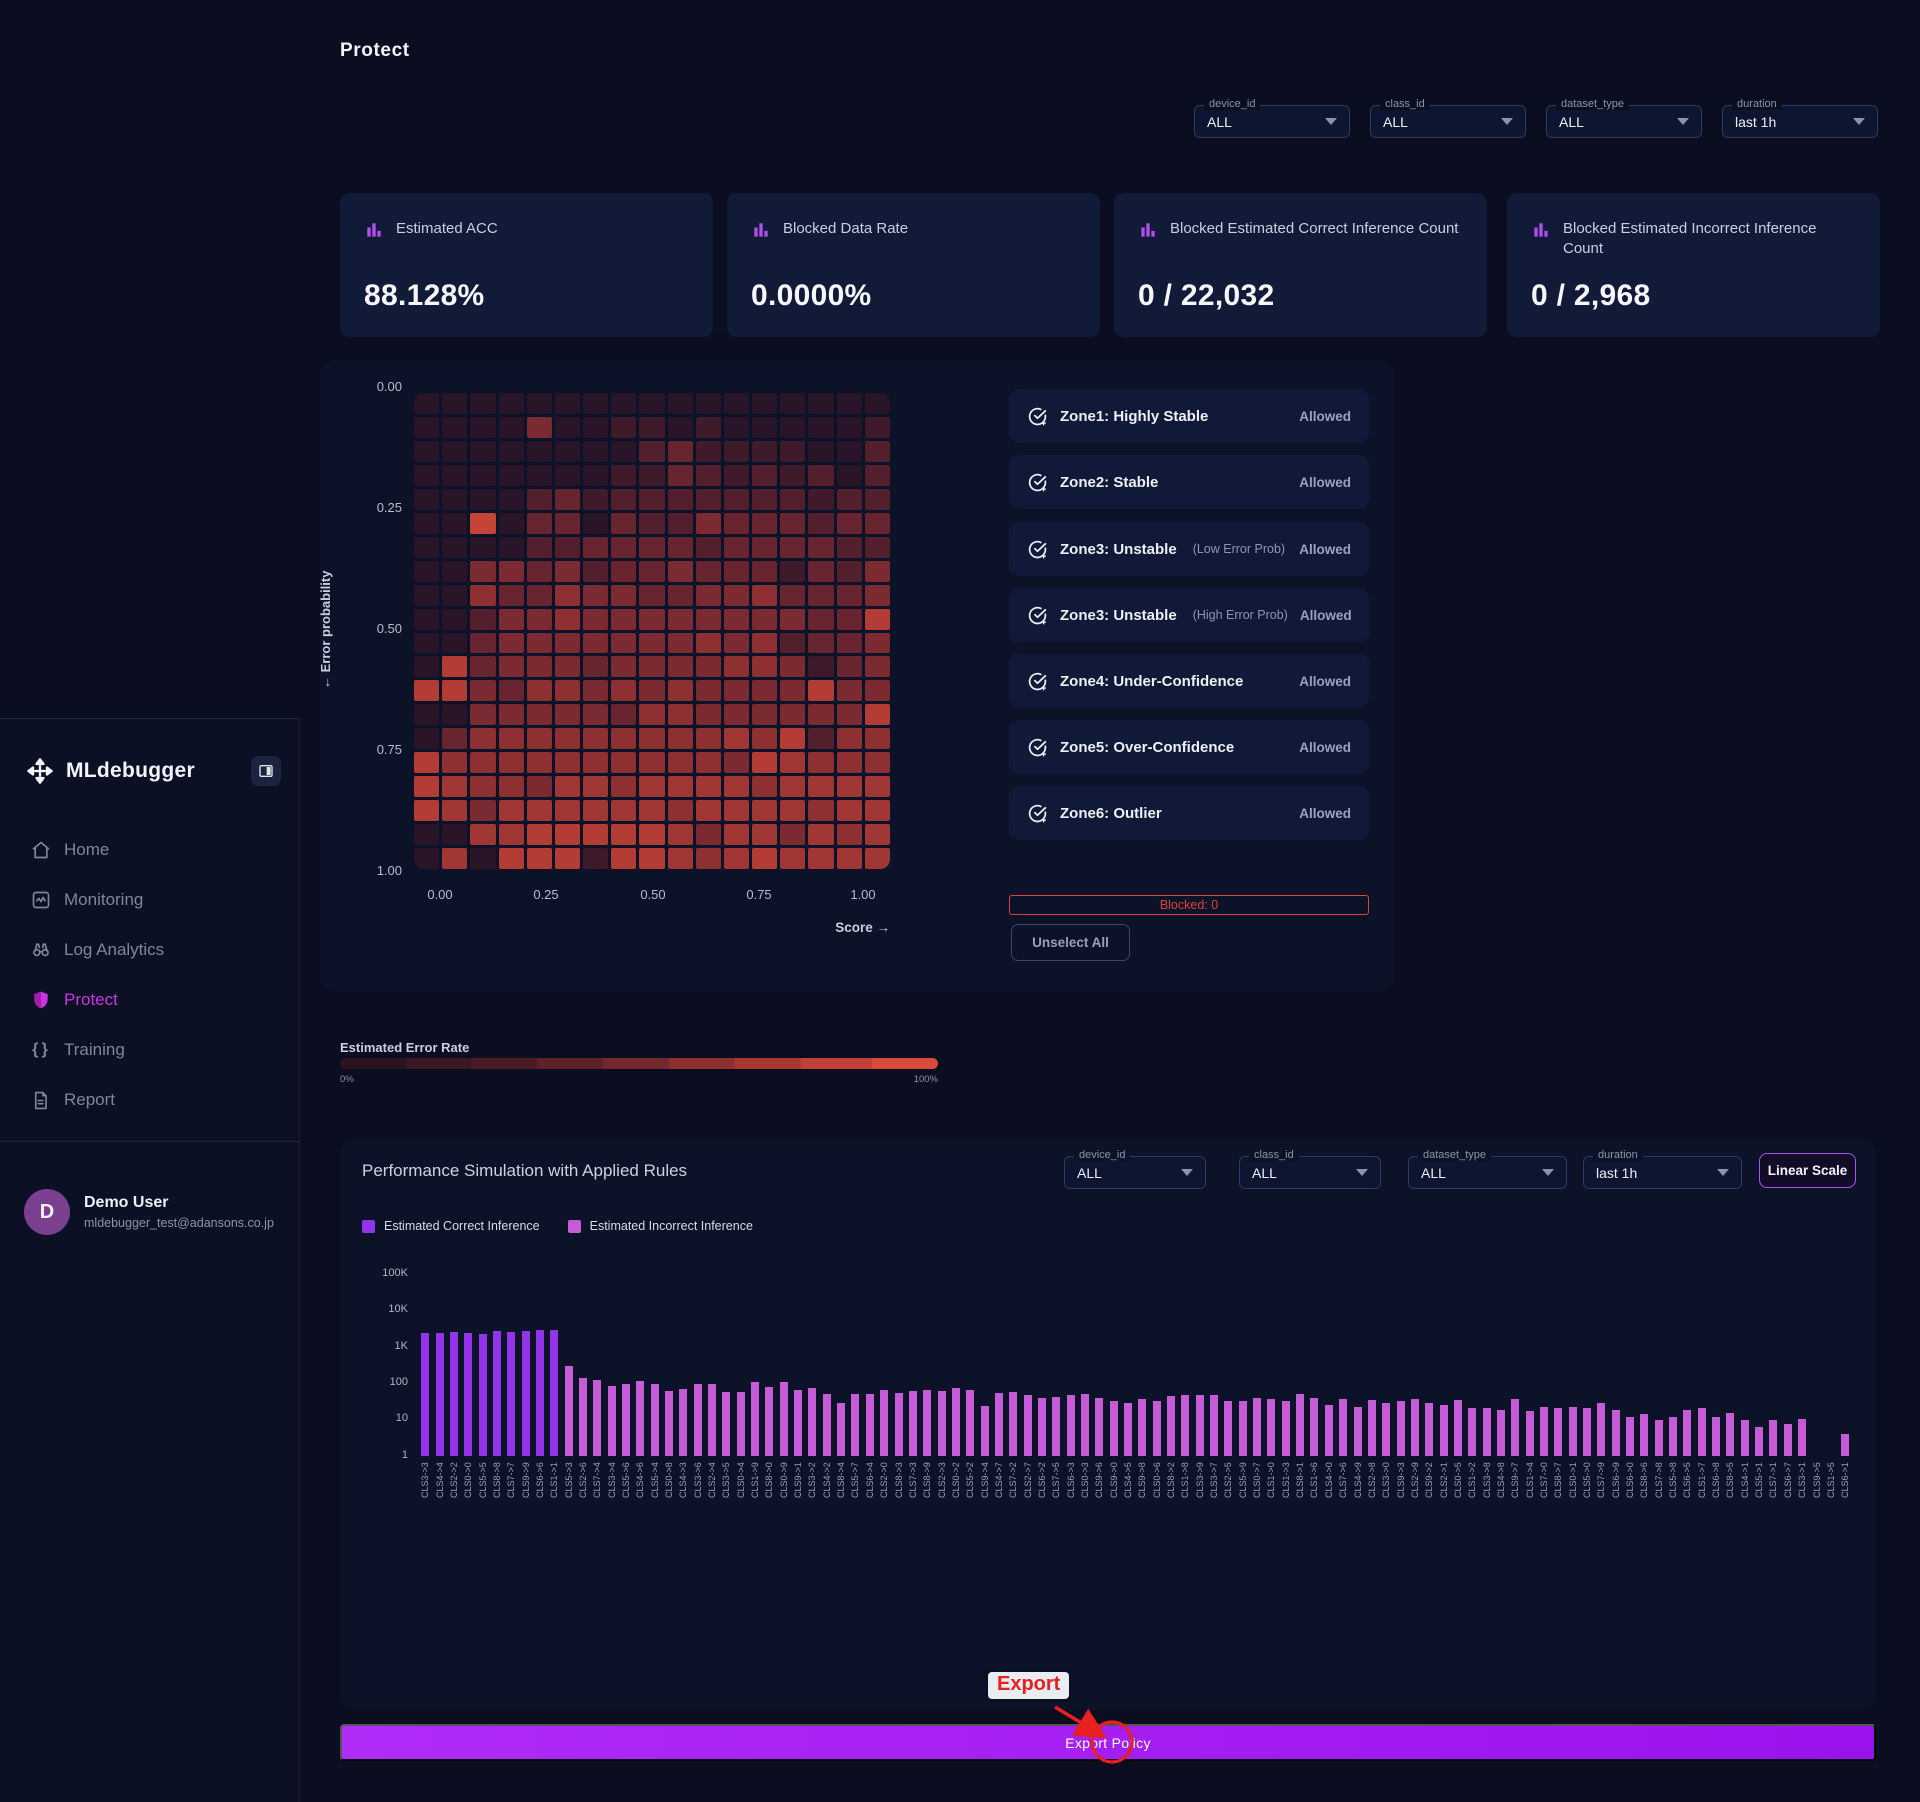 This screenshot has width=1920, height=1802. I want to click on select-label: duration, so click(1757, 104).